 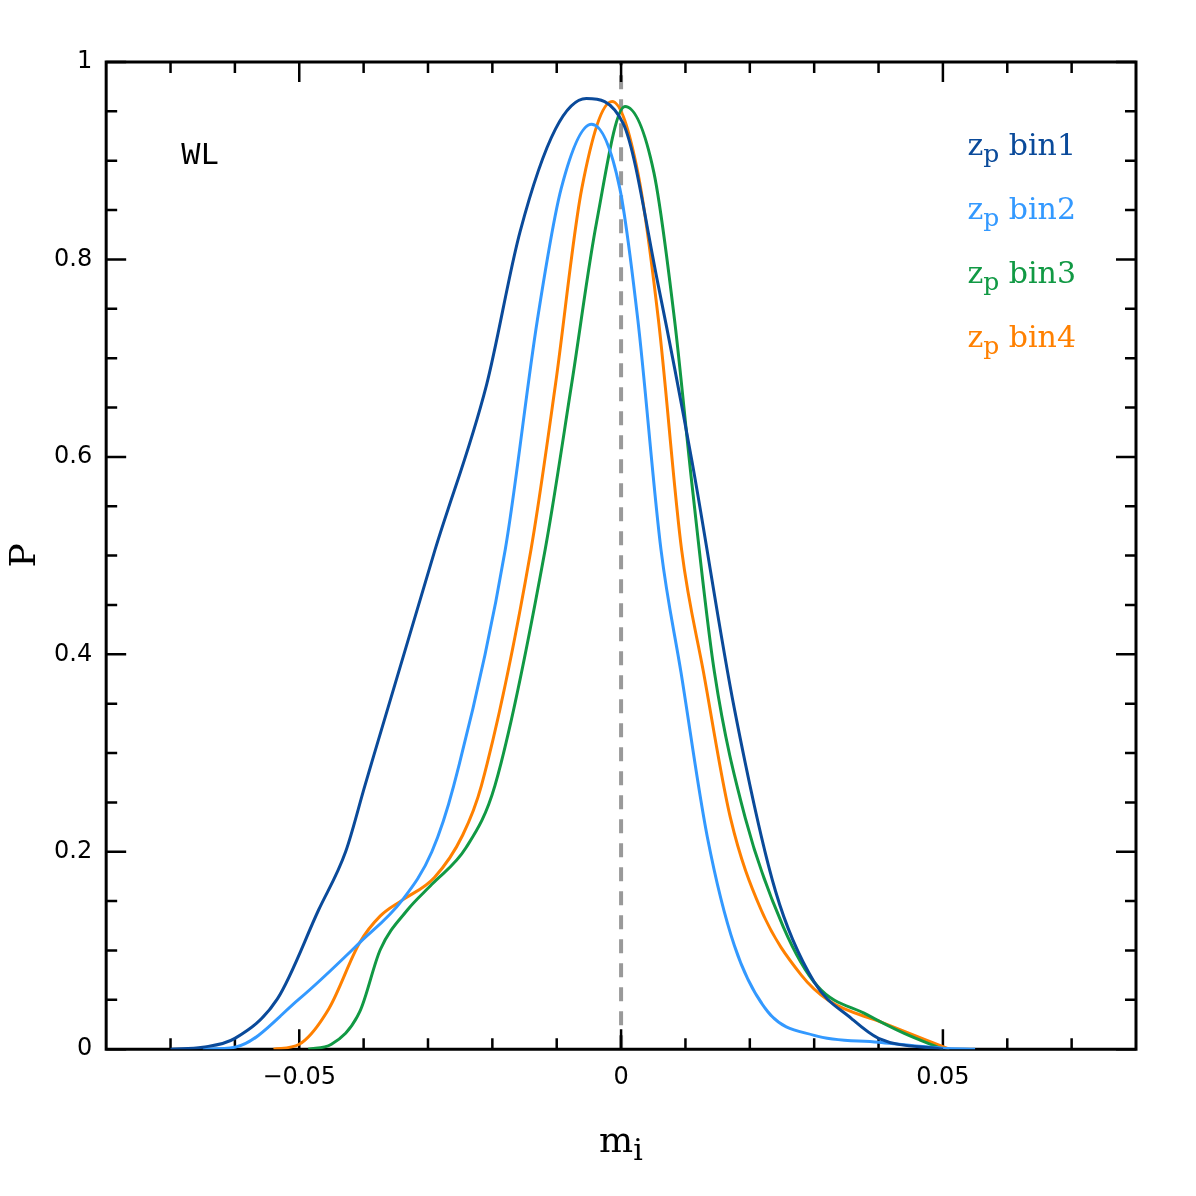 What do you see at coordinates (84, 60) in the screenshot?
I see `y-tick-label: 1` at bounding box center [84, 60].